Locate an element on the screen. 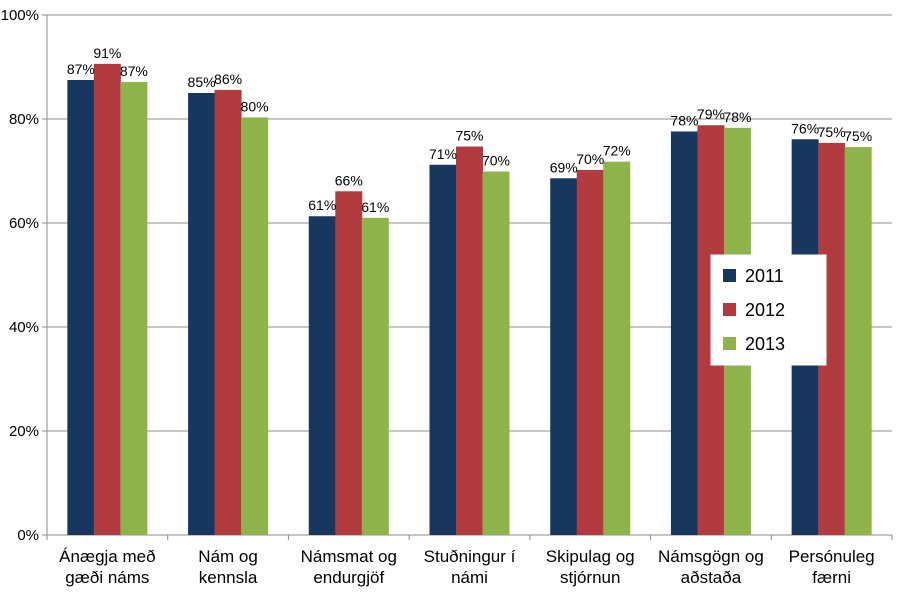 Image resolution: width=900 pixels, height=615 pixels. x-category-label-line: færni is located at coordinates (831, 577).